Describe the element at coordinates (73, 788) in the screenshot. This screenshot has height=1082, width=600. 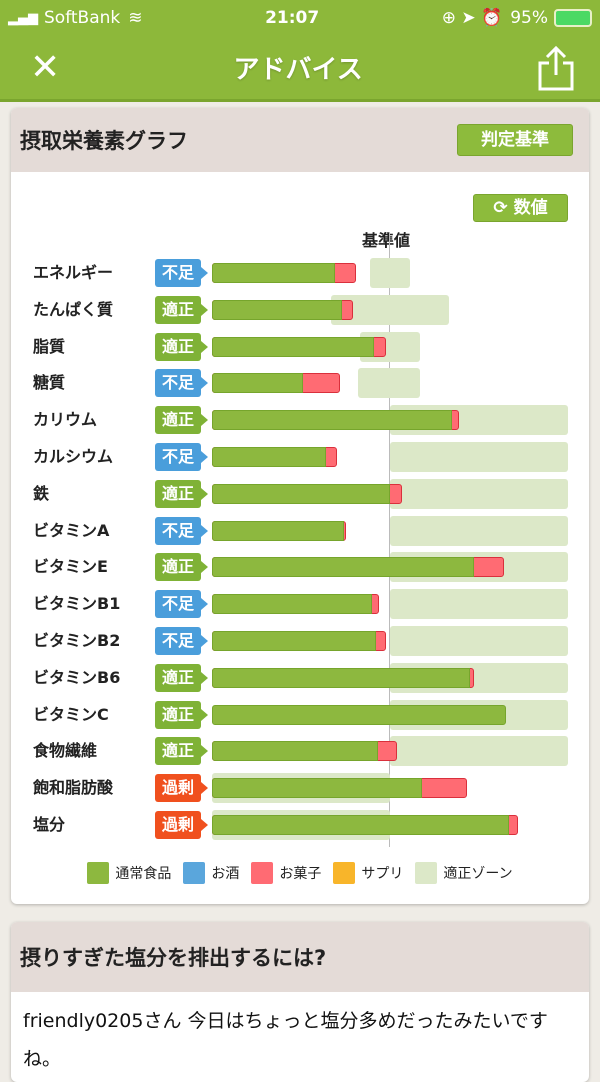
I see `nutrient-label: 飽和脂肪酸` at that location.